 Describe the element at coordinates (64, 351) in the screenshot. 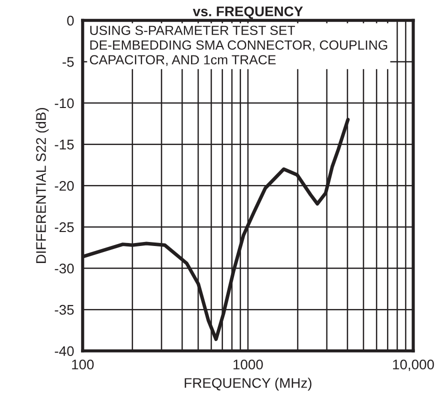

I see `y-tick-label: -40` at that location.